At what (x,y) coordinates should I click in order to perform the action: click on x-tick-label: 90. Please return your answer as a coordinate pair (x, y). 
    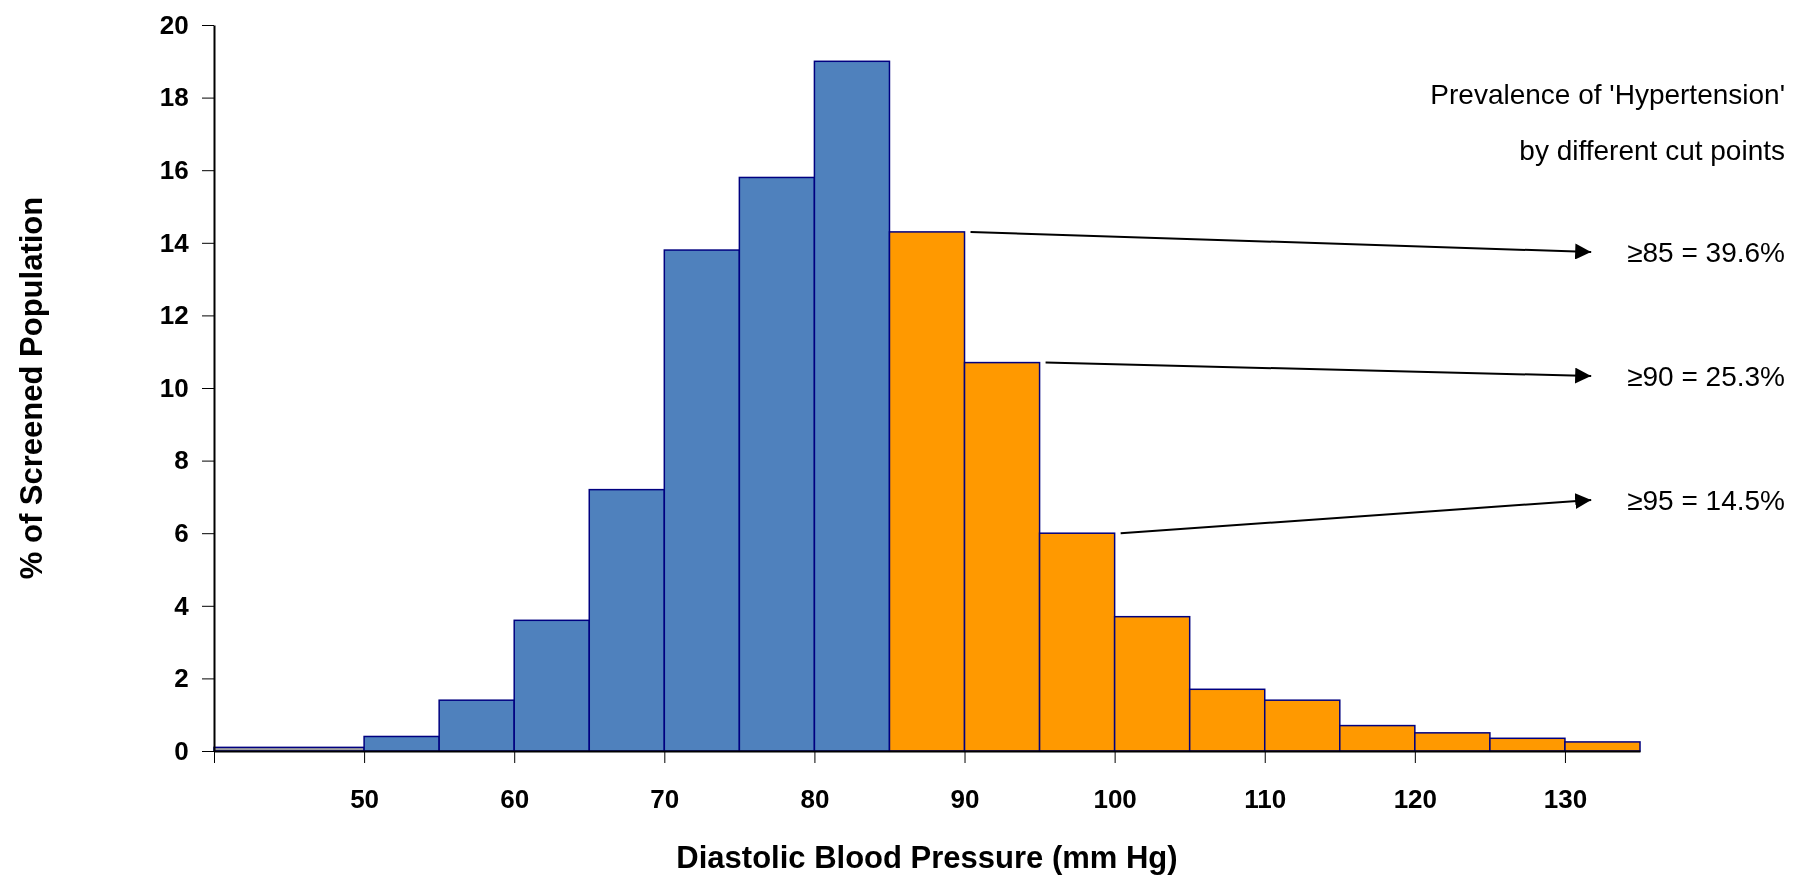
    Looking at the image, I should click on (965, 798).